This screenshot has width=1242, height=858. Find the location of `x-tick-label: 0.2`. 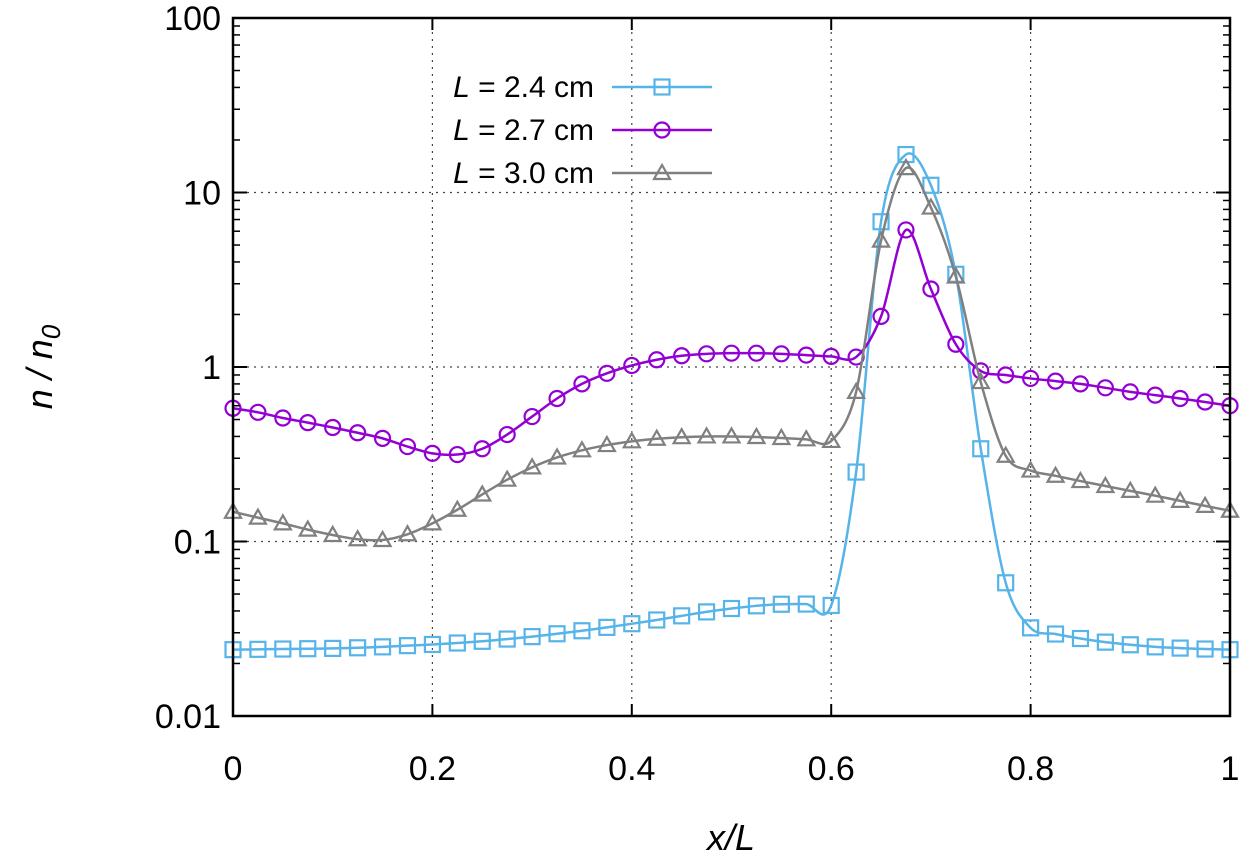

x-tick-label: 0.2 is located at coordinates (432, 769).